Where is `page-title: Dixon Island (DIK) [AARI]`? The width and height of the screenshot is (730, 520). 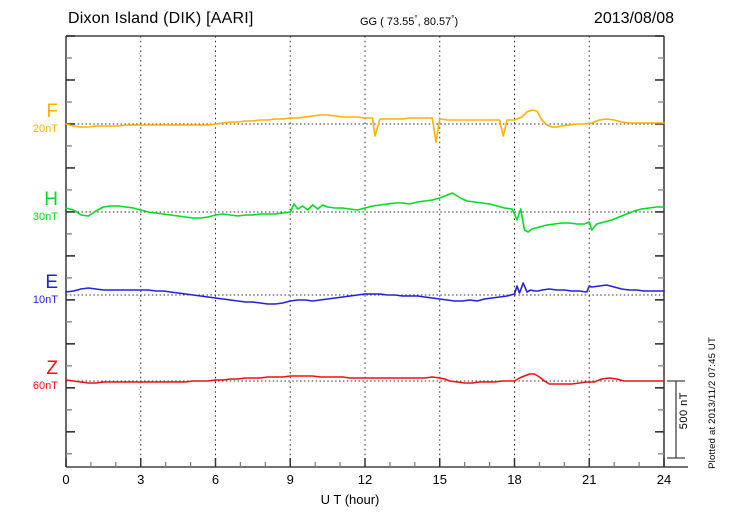 page-title: Dixon Island (DIK) [AARI] is located at coordinates (161, 18).